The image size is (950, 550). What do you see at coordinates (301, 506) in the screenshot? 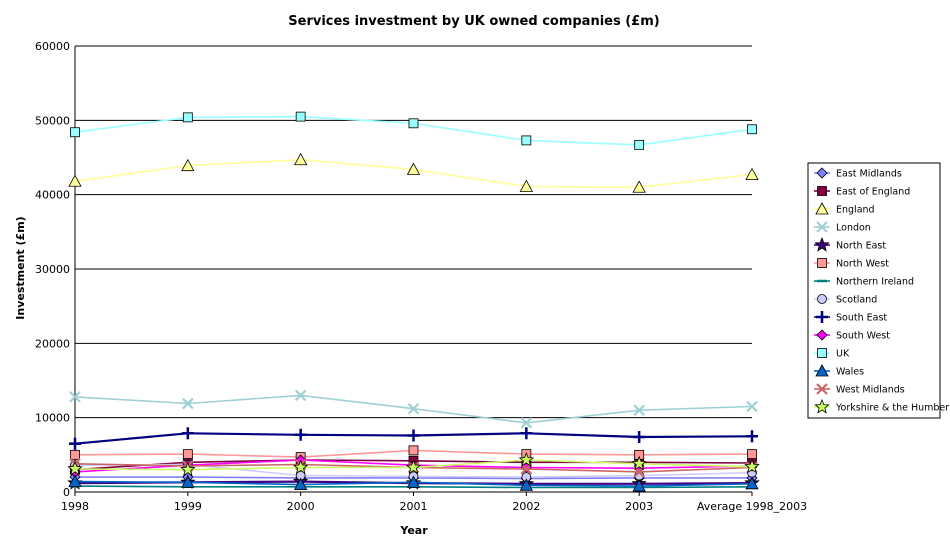
I see `x-tick-label: 2000` at bounding box center [301, 506].